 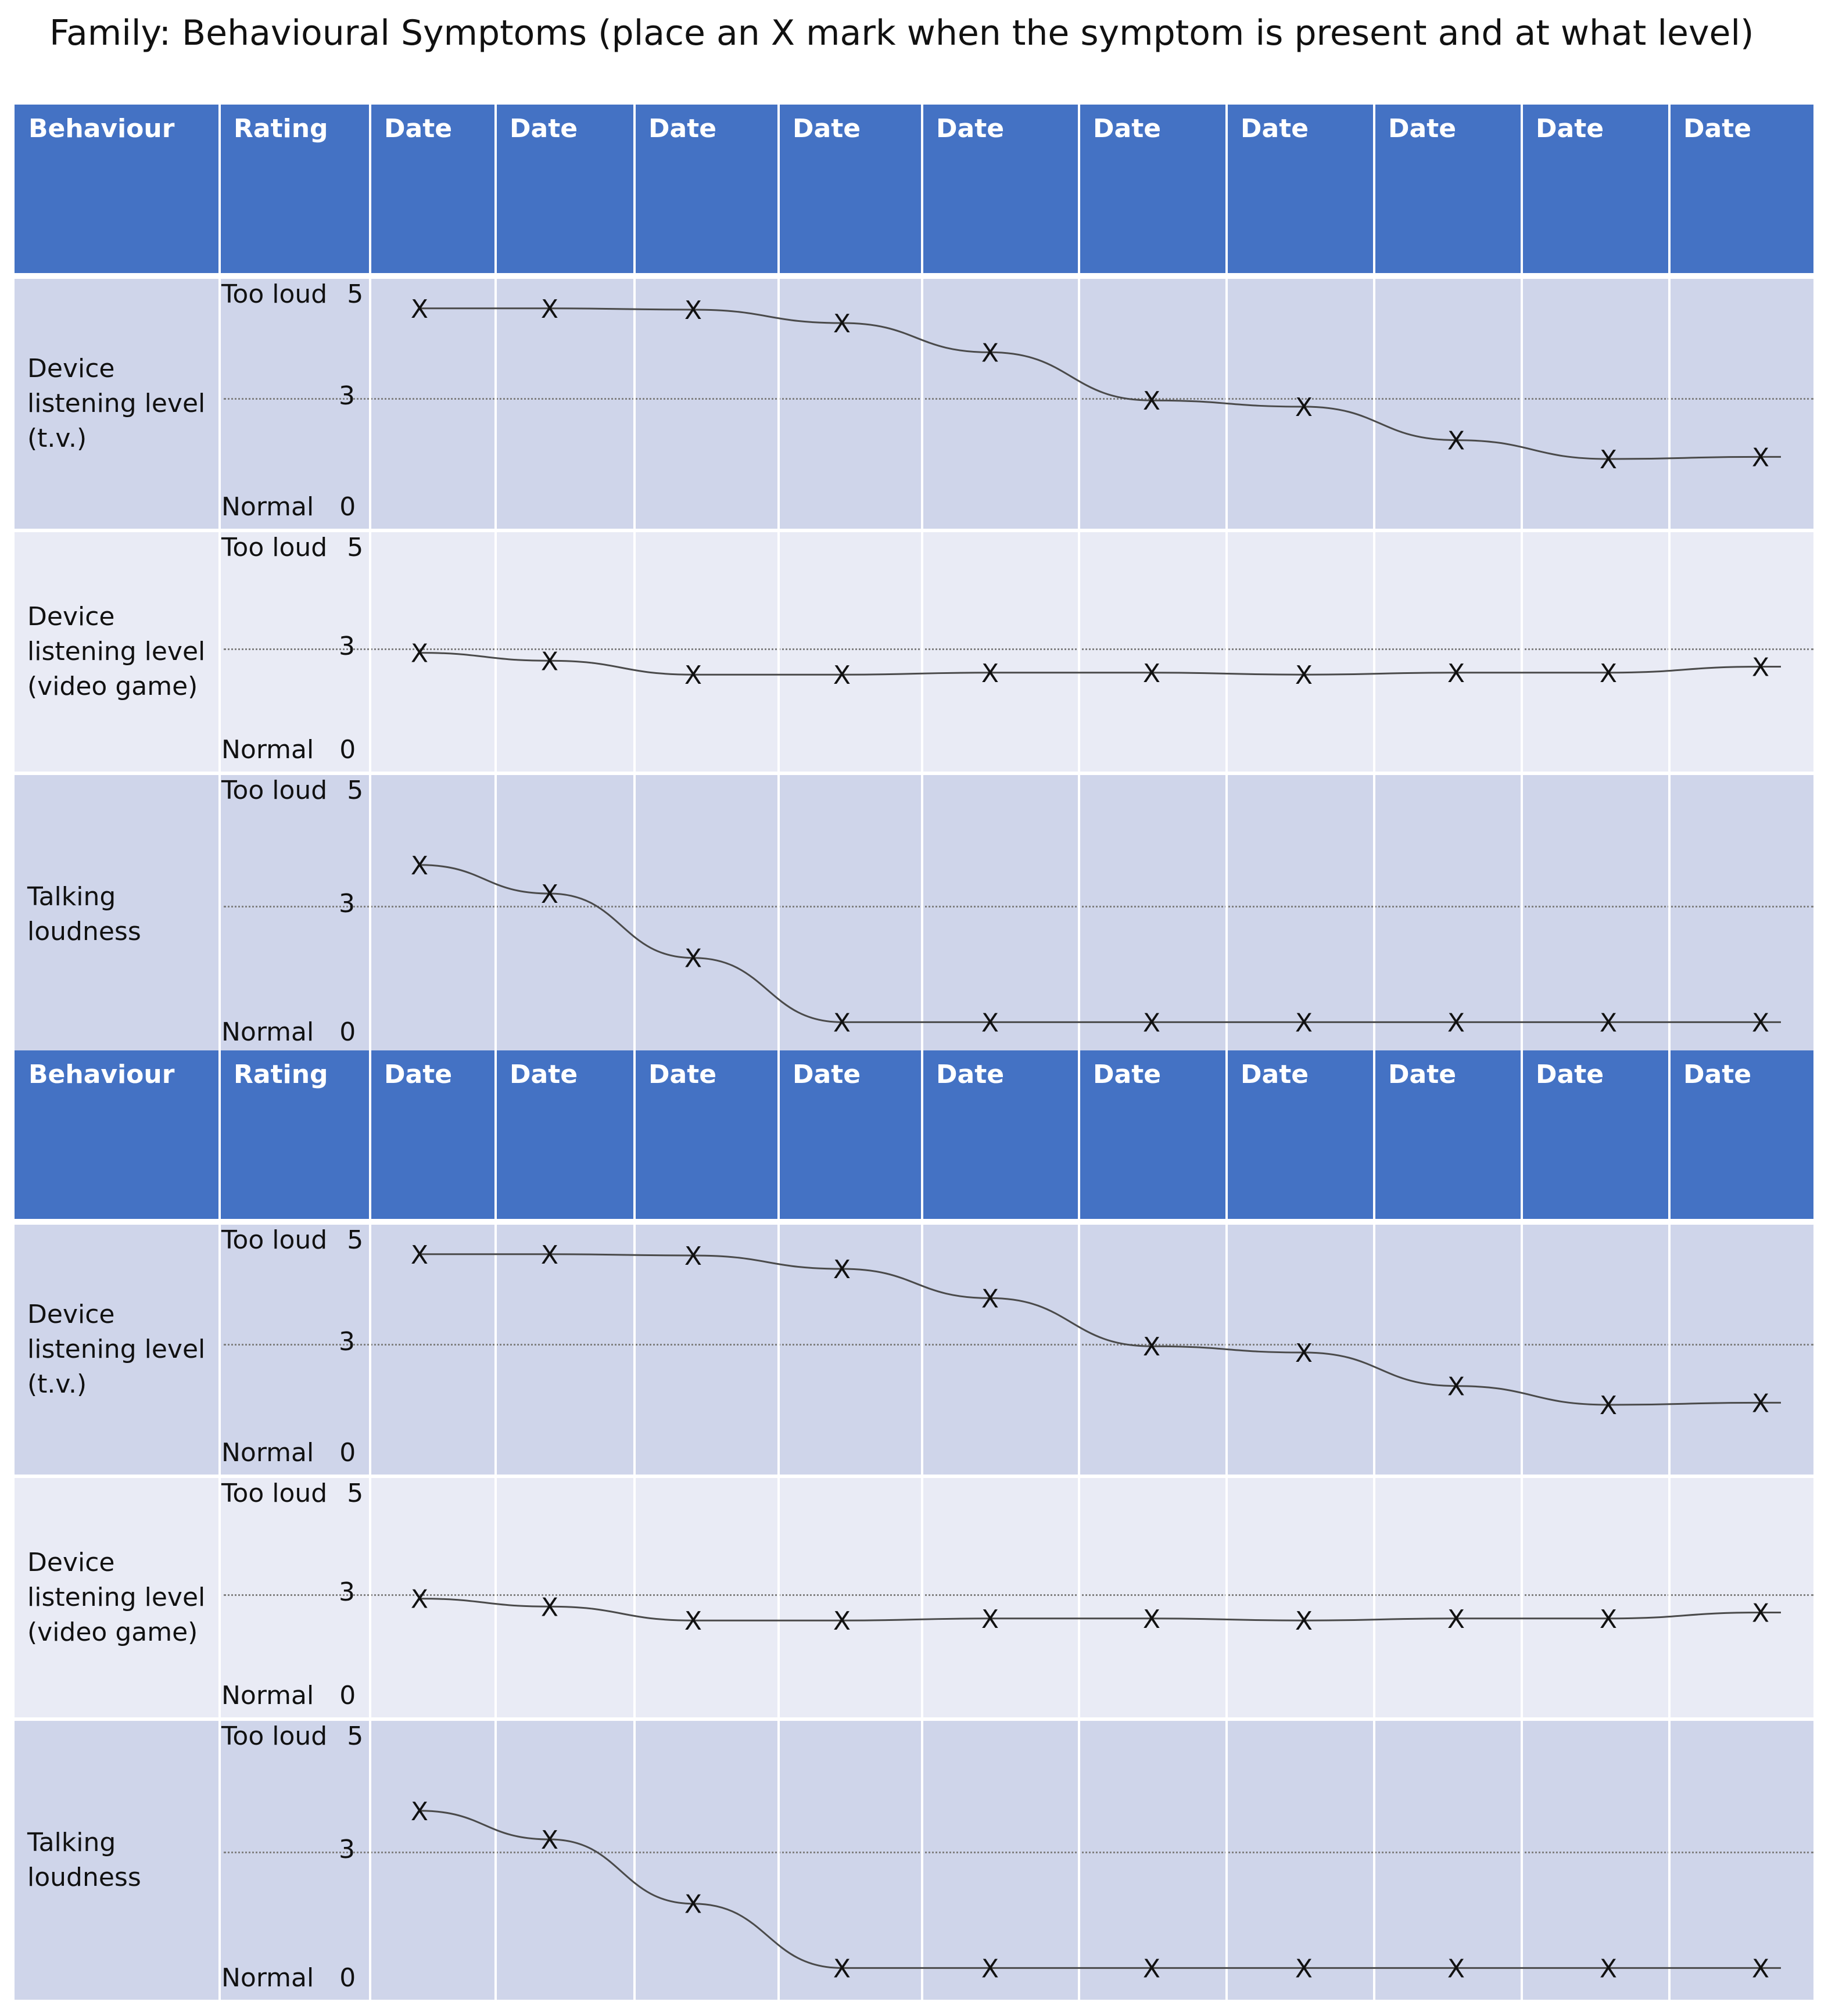 I want to click on rating-normal: Normal 0, so click(x=288, y=1695).